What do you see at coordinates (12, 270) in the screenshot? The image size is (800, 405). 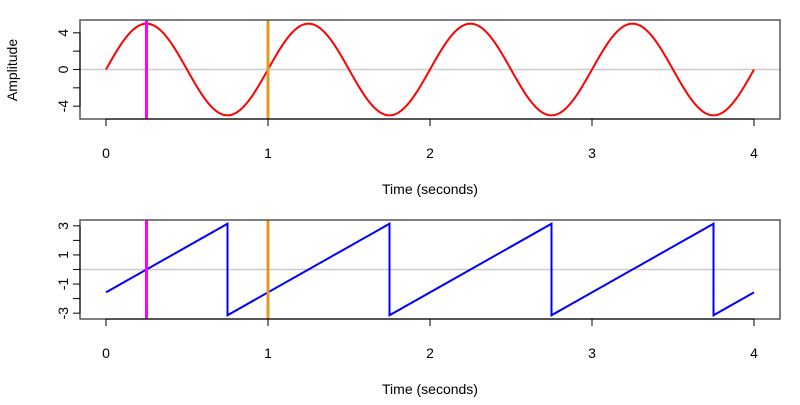 I see `y-axis-label: Phase angle (radians)` at bounding box center [12, 270].